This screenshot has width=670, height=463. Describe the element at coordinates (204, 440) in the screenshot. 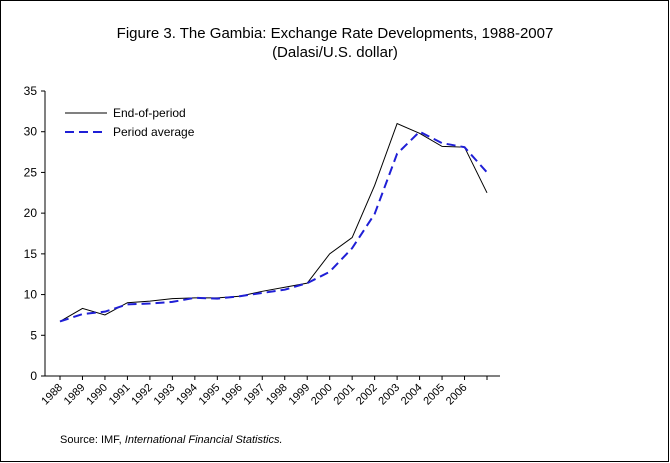

I see `source-title: International Financial Statistics.` at that location.